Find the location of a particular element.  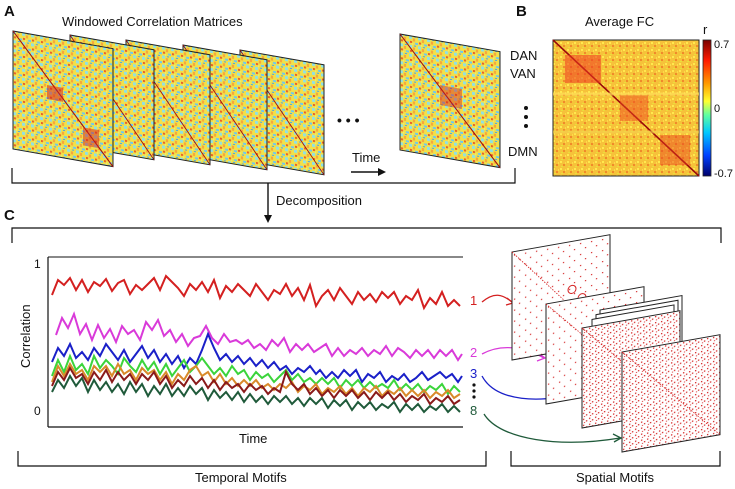

panel-c-top-bracket is located at coordinates (366, 235).